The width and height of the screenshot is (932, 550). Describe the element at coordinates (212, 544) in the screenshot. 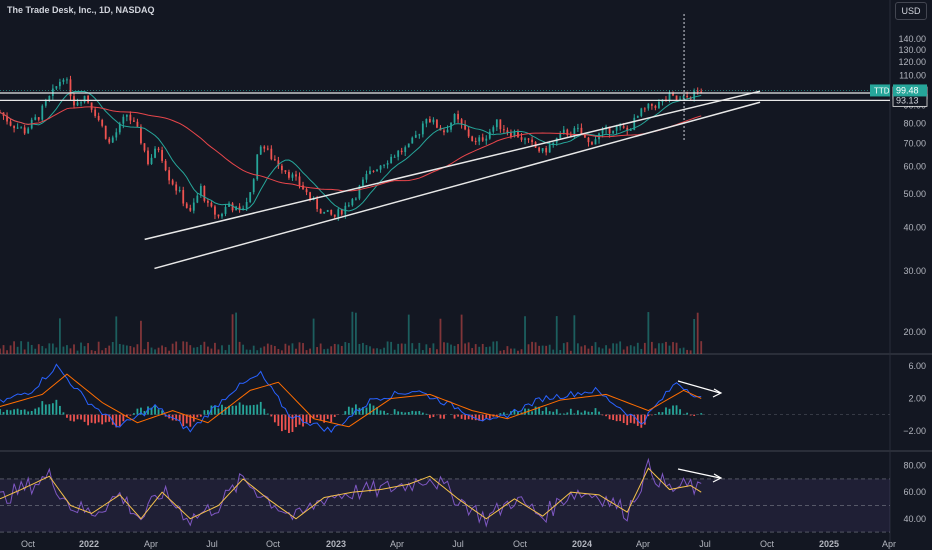

I see `time-tick-label: Jul` at that location.